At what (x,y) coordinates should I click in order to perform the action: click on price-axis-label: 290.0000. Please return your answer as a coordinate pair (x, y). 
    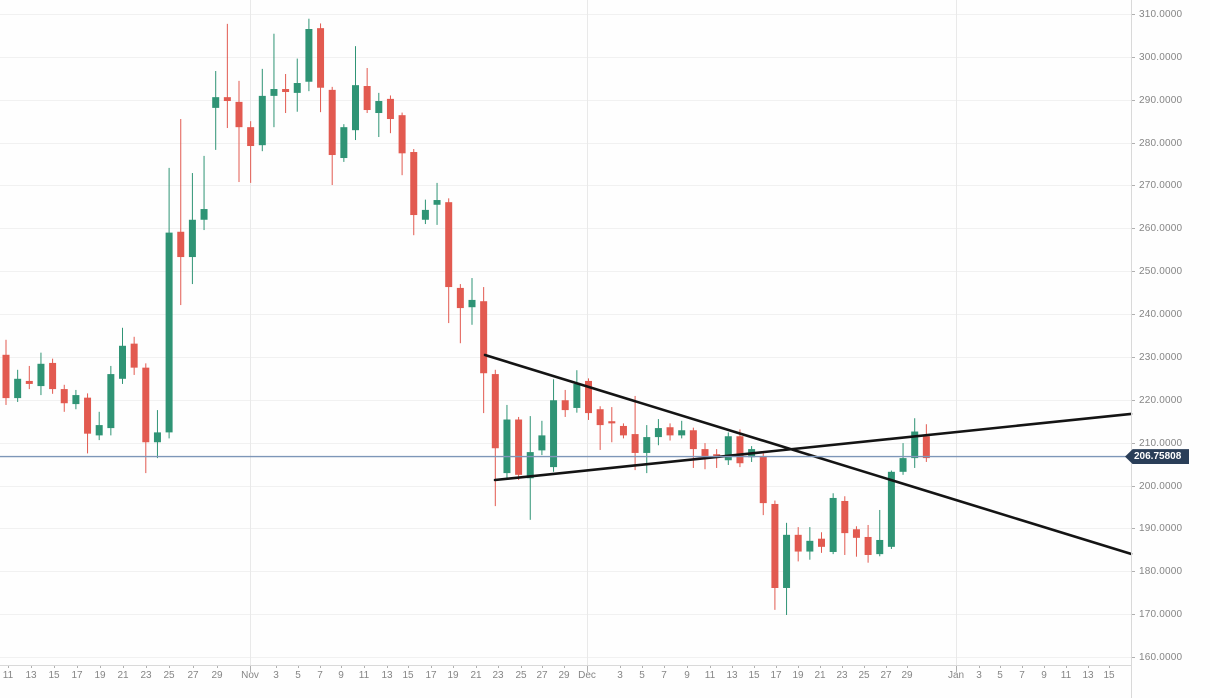
    Looking at the image, I should click on (1161, 100).